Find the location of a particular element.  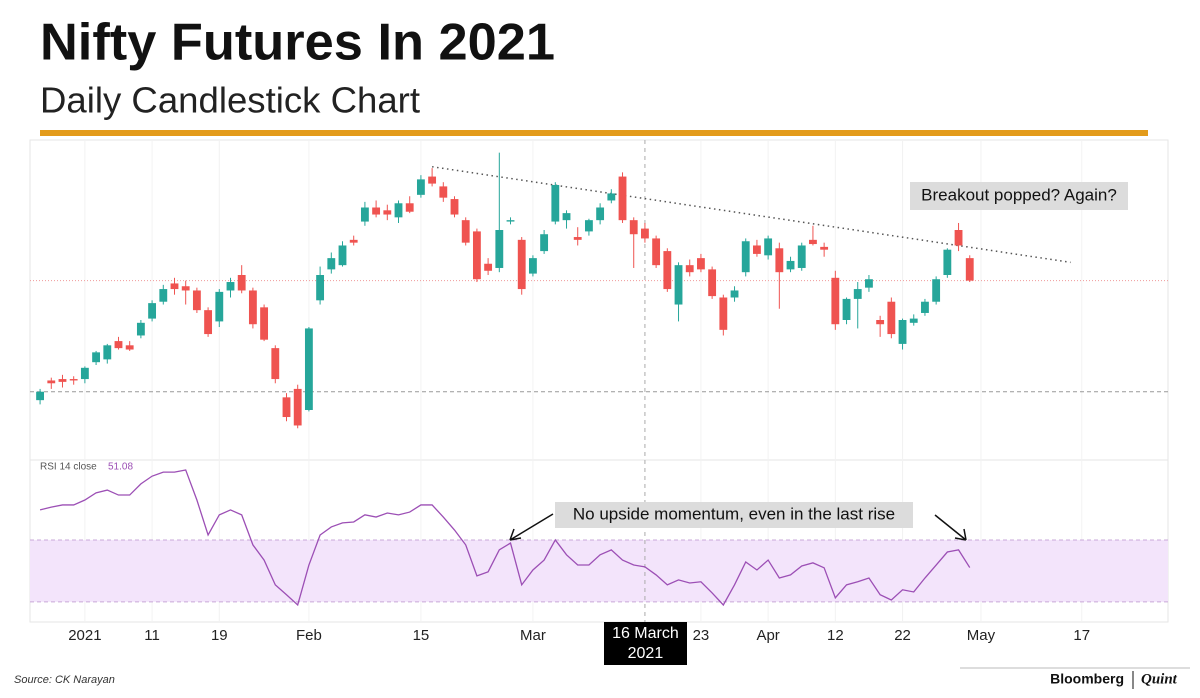

annotation-box is located at coordinates (734, 515).